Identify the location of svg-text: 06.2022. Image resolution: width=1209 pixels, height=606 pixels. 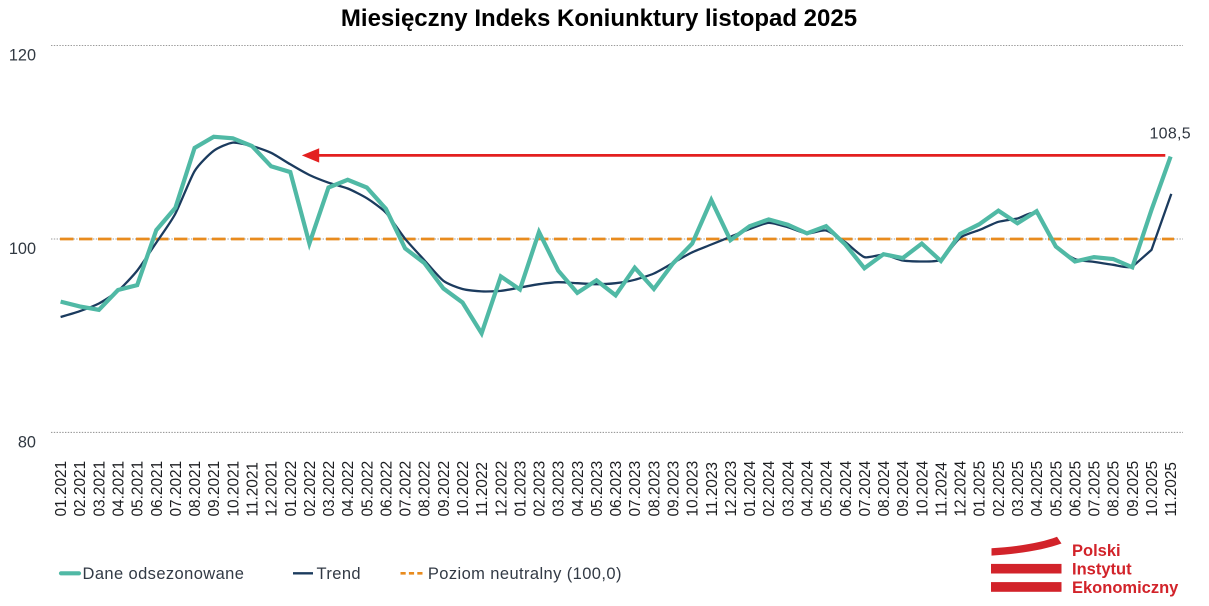
(386, 489).